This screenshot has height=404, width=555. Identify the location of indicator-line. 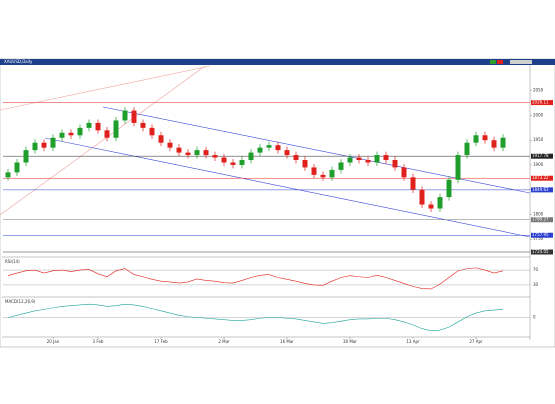
(255, 278).